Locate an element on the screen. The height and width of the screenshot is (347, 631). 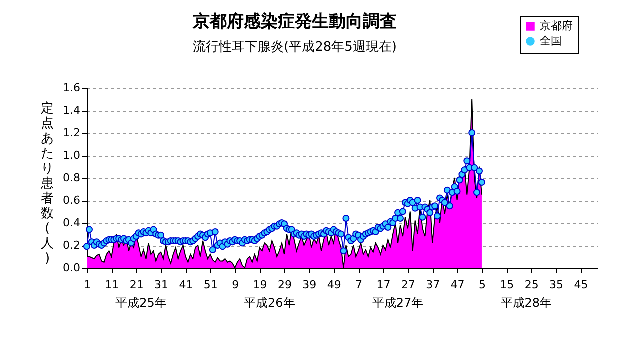
text: 平成28年 is located at coordinates (526, 303).